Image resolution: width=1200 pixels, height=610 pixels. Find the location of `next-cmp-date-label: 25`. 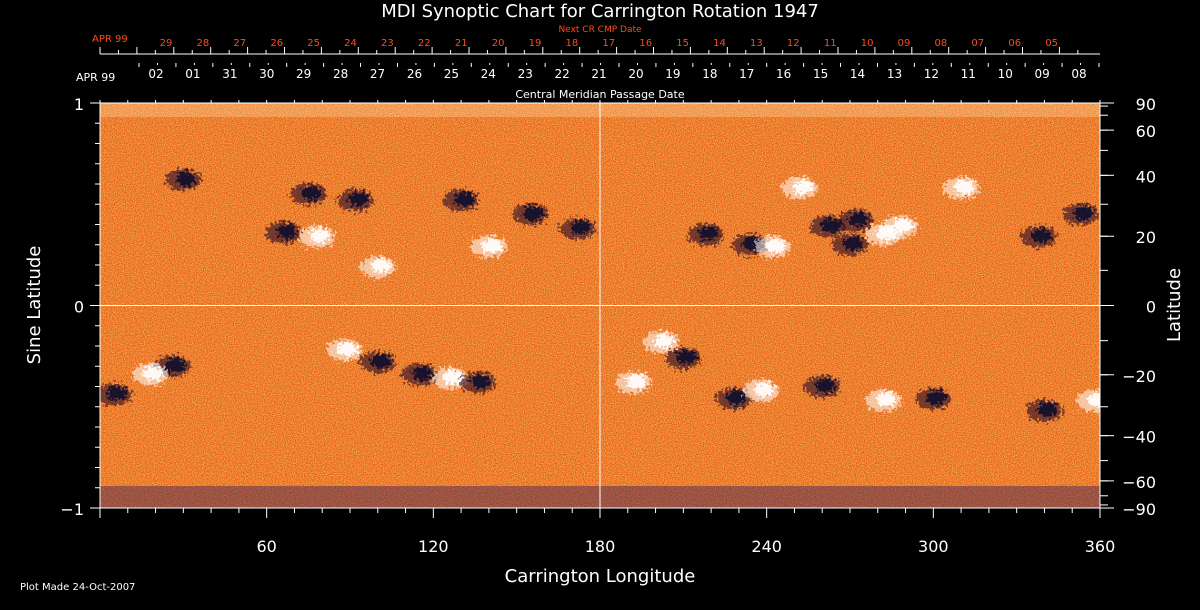

next-cmp-date-label: 25 is located at coordinates (313, 43).